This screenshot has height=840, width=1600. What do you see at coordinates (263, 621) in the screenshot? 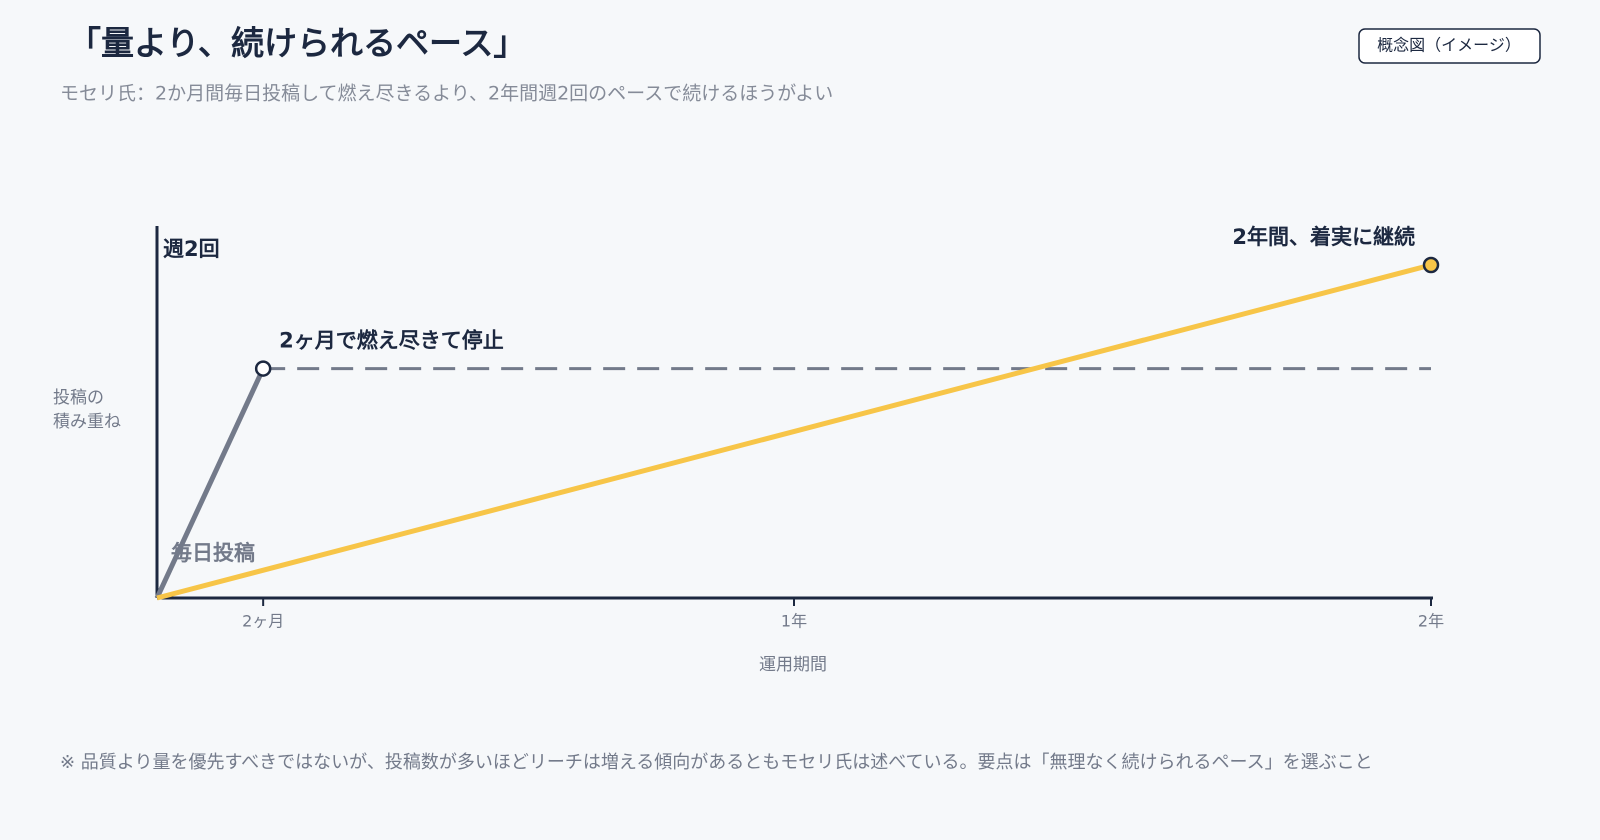
I see `x-tick-label: 2ヶ月` at bounding box center [263, 621].